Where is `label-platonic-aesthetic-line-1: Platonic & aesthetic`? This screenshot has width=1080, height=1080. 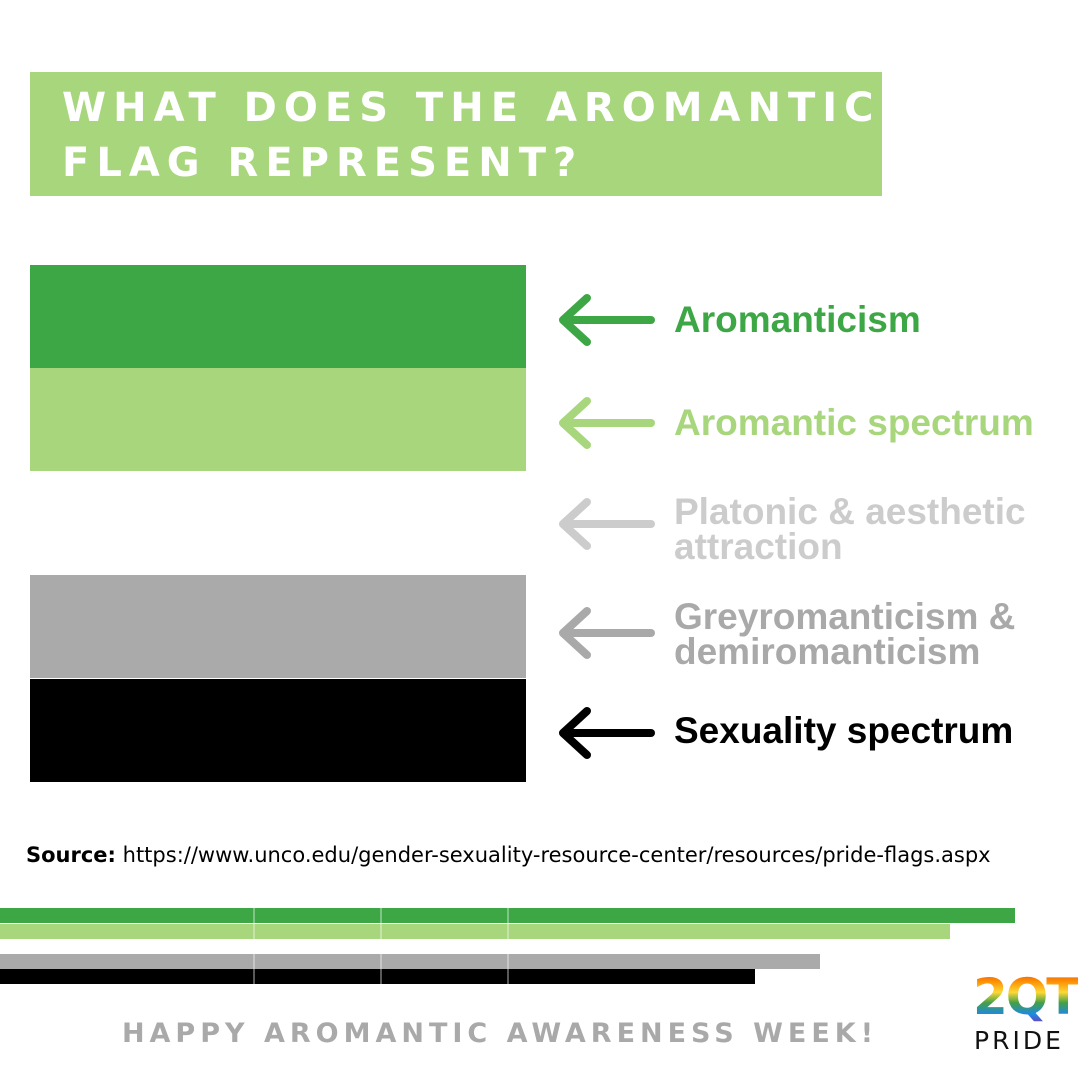 label-platonic-aesthetic-line-1: Platonic & aesthetic is located at coordinates (850, 511).